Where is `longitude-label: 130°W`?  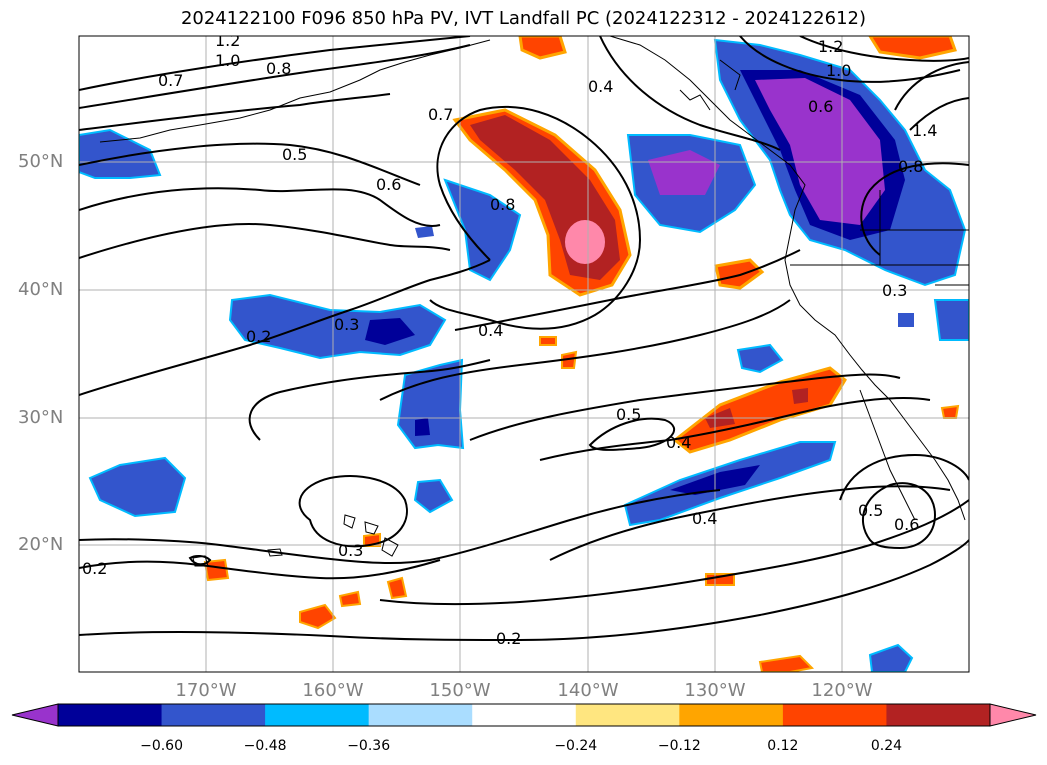 longitude-label: 130°W is located at coordinates (715, 690).